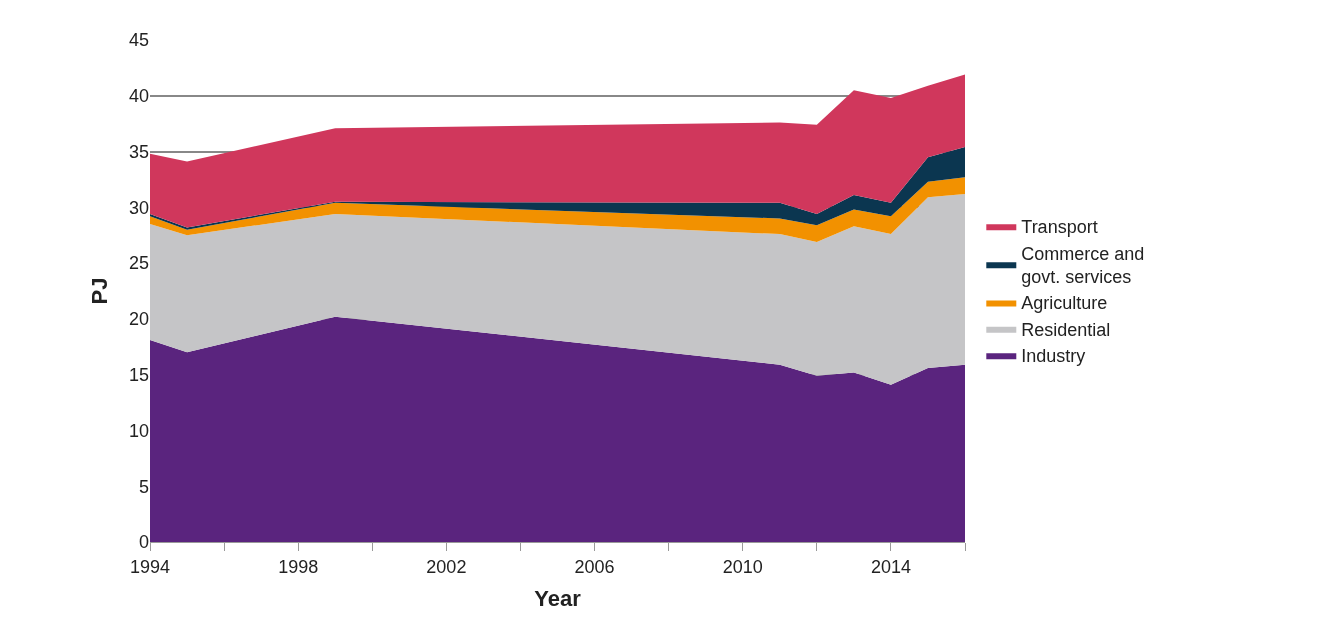 Image resolution: width=1325 pixels, height=637 pixels. Describe the element at coordinates (138, 40) in the screenshot. I see `y-tick-label: 45` at that location.